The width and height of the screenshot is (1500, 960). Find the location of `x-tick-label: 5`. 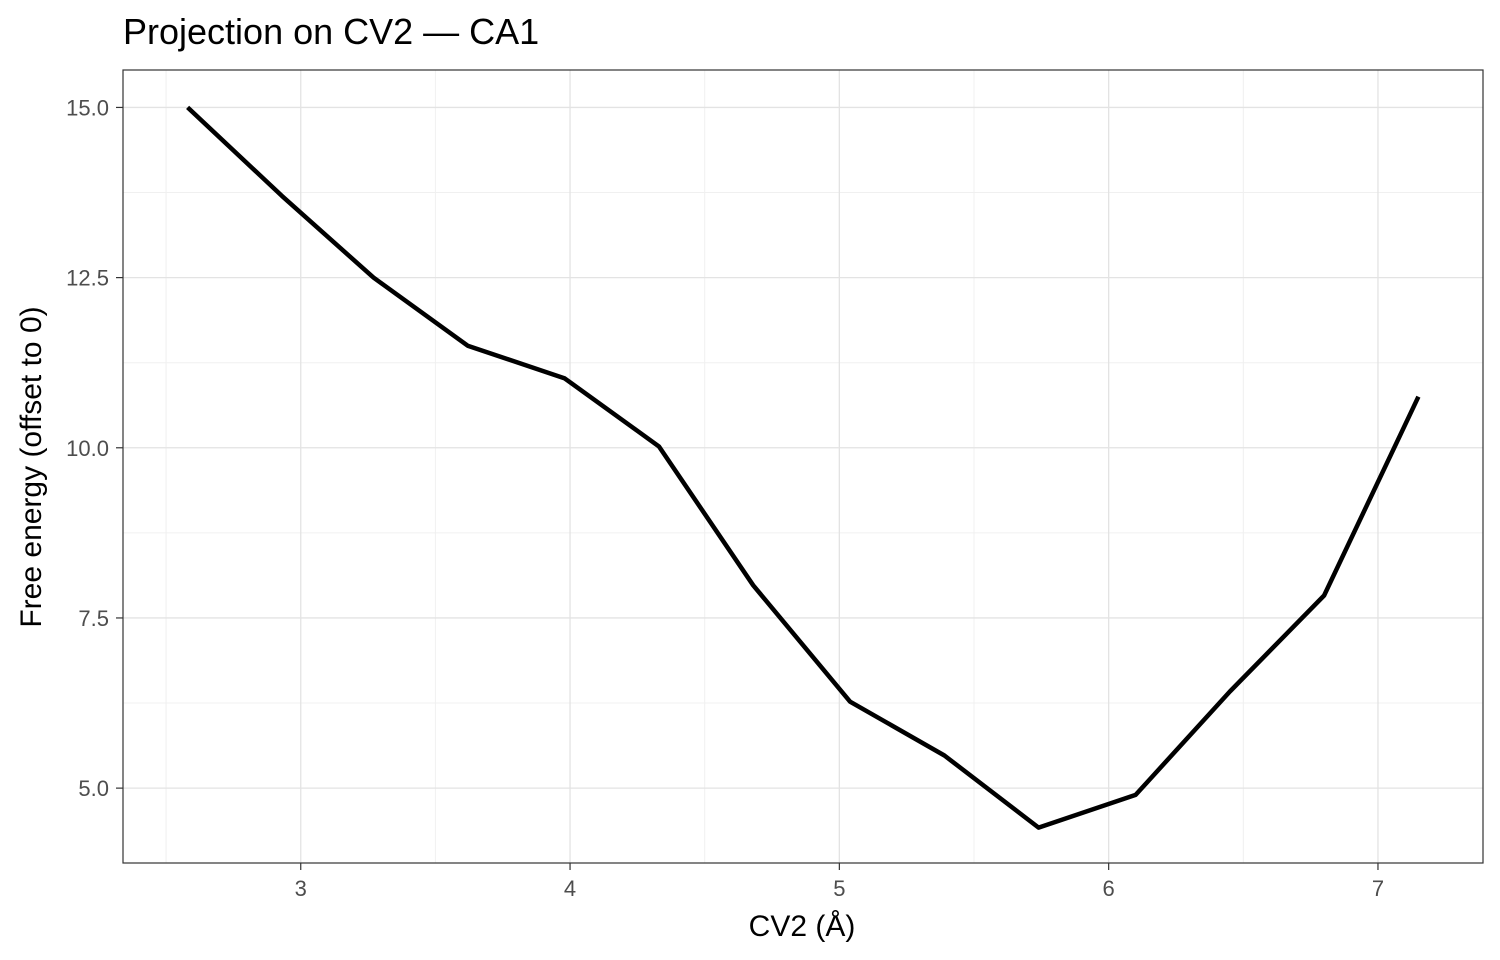

x-tick-label: 5 is located at coordinates (839, 888).